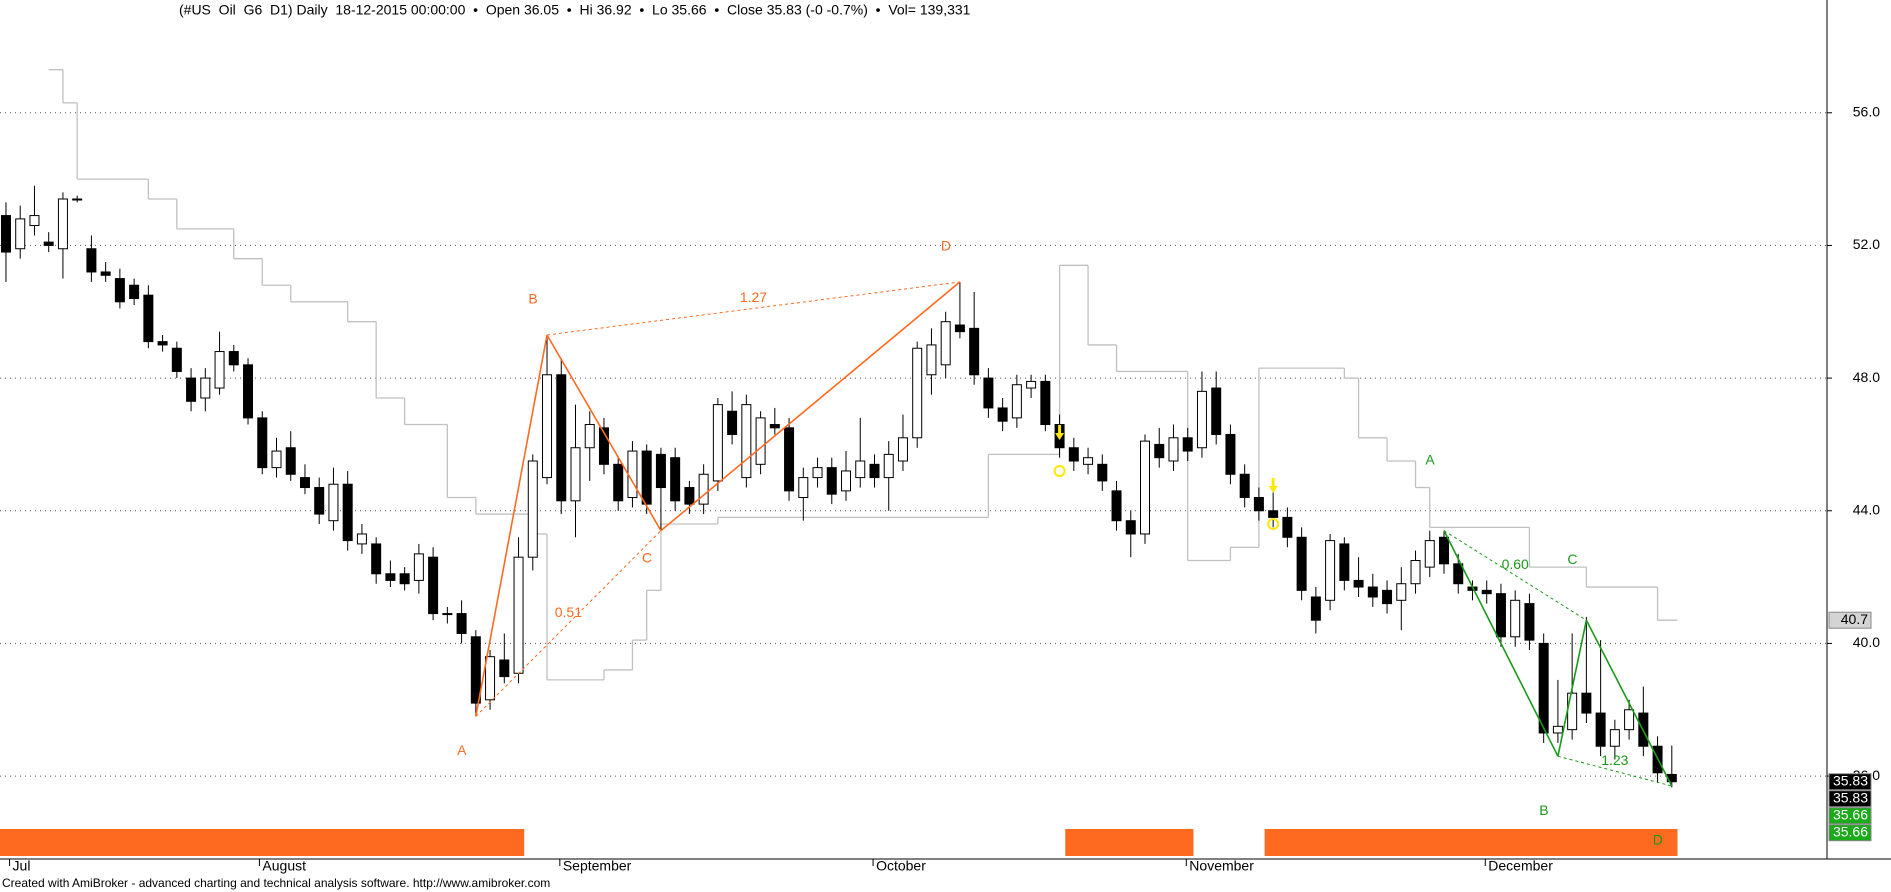 This screenshot has height=892, width=1891. I want to click on x-tick-label: November, so click(1221, 866).